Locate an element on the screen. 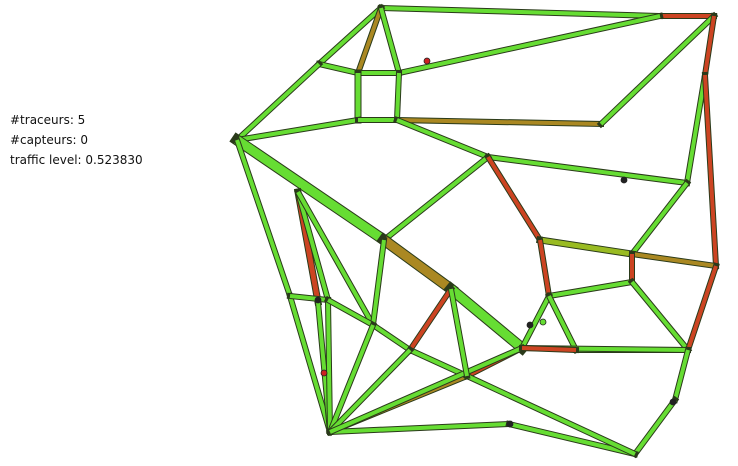  tracer-count: #traceurs: 5 is located at coordinates (48, 120).